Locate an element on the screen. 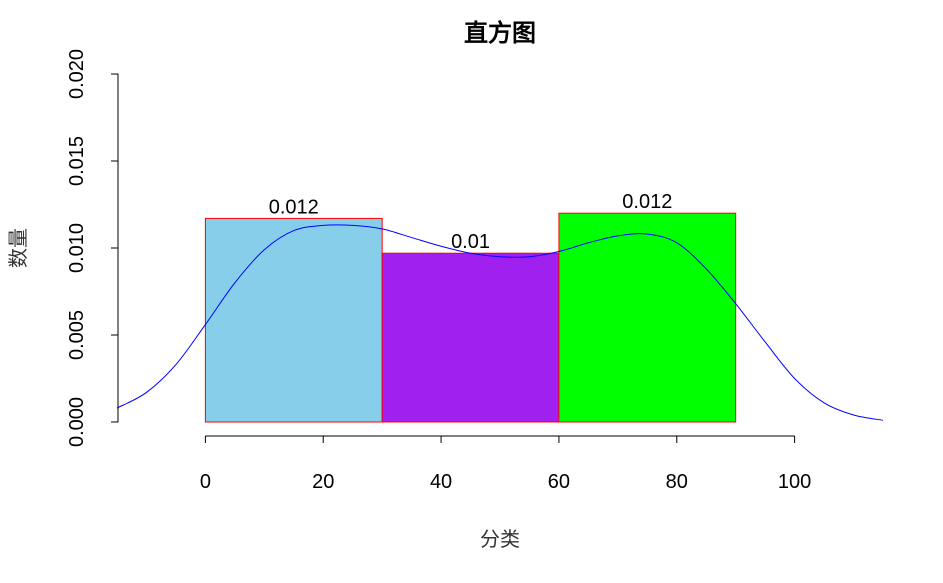  y-tick-label: 0.005 is located at coordinates (77, 335).